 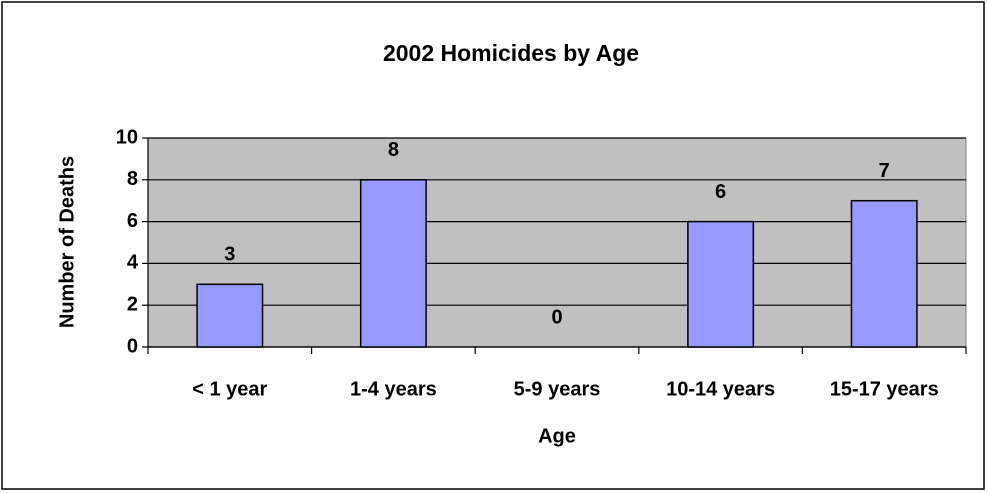 What do you see at coordinates (393, 150) in the screenshot?
I see `data-label: 8` at bounding box center [393, 150].